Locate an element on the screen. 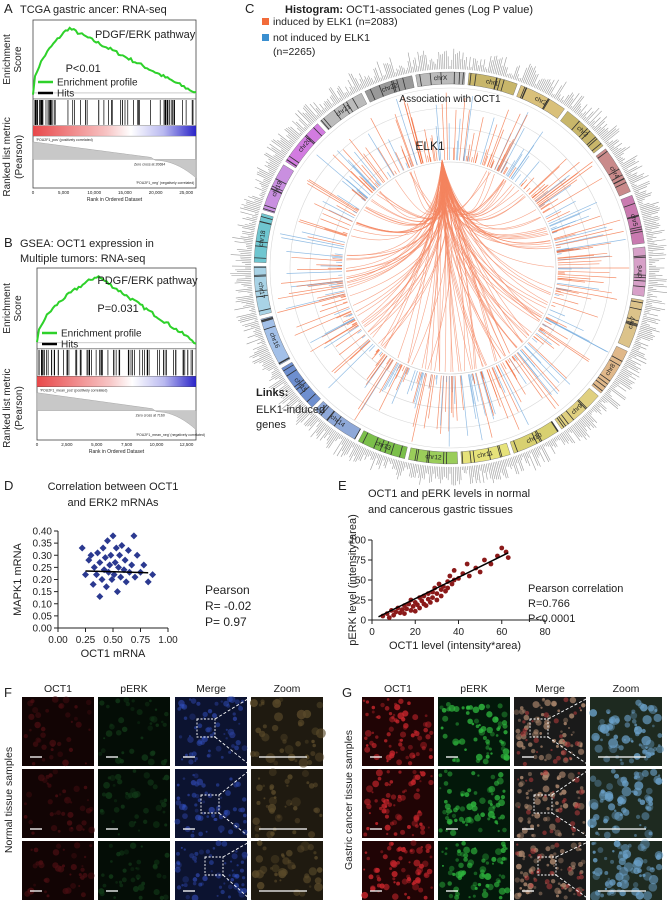 The image size is (667, 900). zoom-box is located at coordinates (206, 728).